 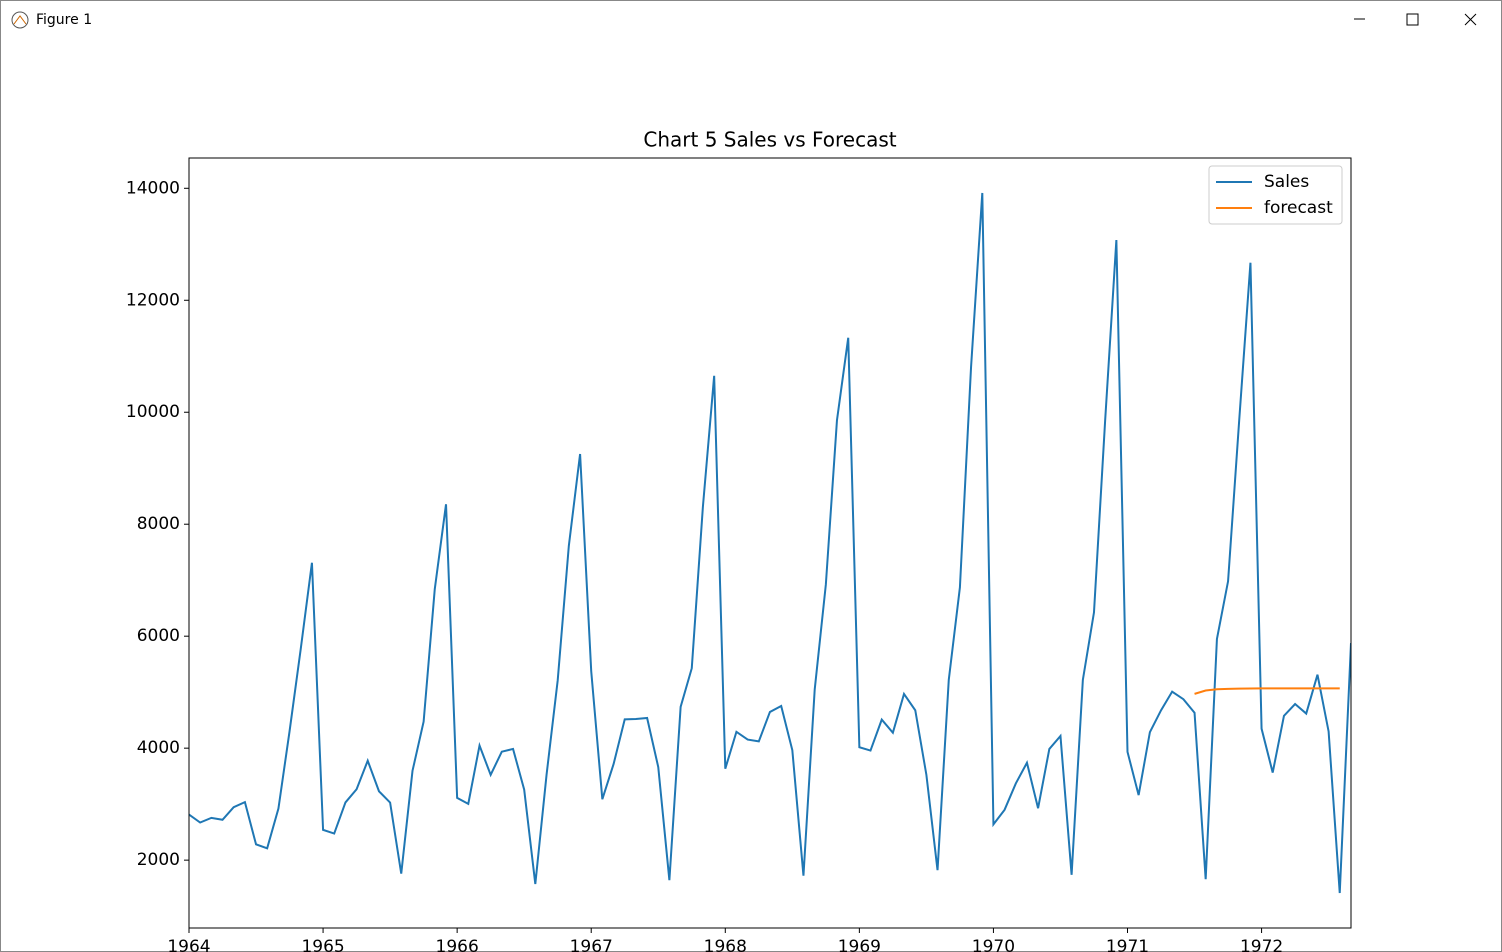 I want to click on x-tick-label: 1968, so click(x=725, y=944).